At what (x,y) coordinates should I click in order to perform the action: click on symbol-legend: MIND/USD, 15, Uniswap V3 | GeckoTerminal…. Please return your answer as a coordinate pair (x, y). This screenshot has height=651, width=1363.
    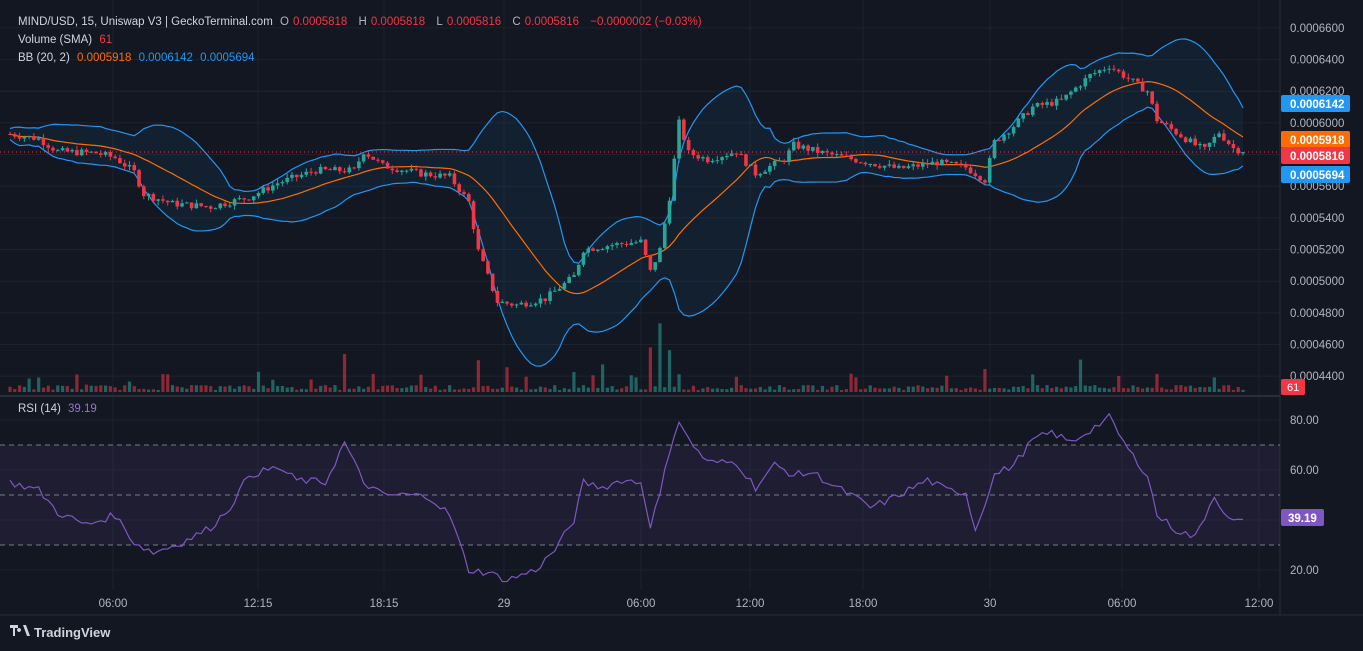
    Looking at the image, I should click on (362, 22).